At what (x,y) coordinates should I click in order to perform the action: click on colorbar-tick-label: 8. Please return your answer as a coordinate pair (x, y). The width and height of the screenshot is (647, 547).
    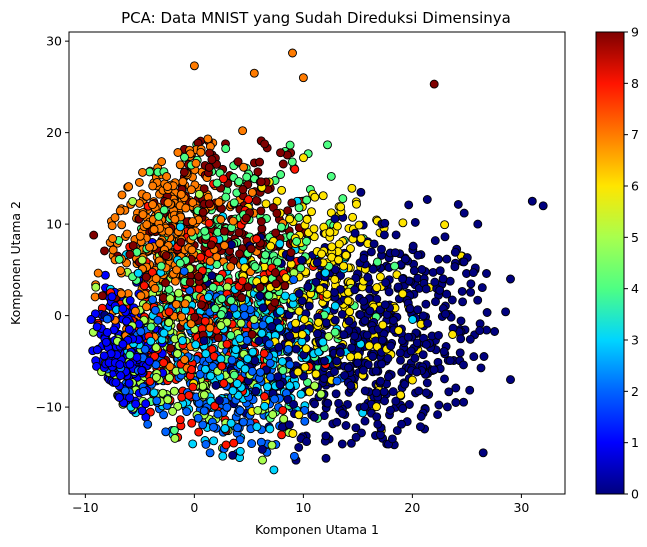
    Looking at the image, I should click on (635, 83).